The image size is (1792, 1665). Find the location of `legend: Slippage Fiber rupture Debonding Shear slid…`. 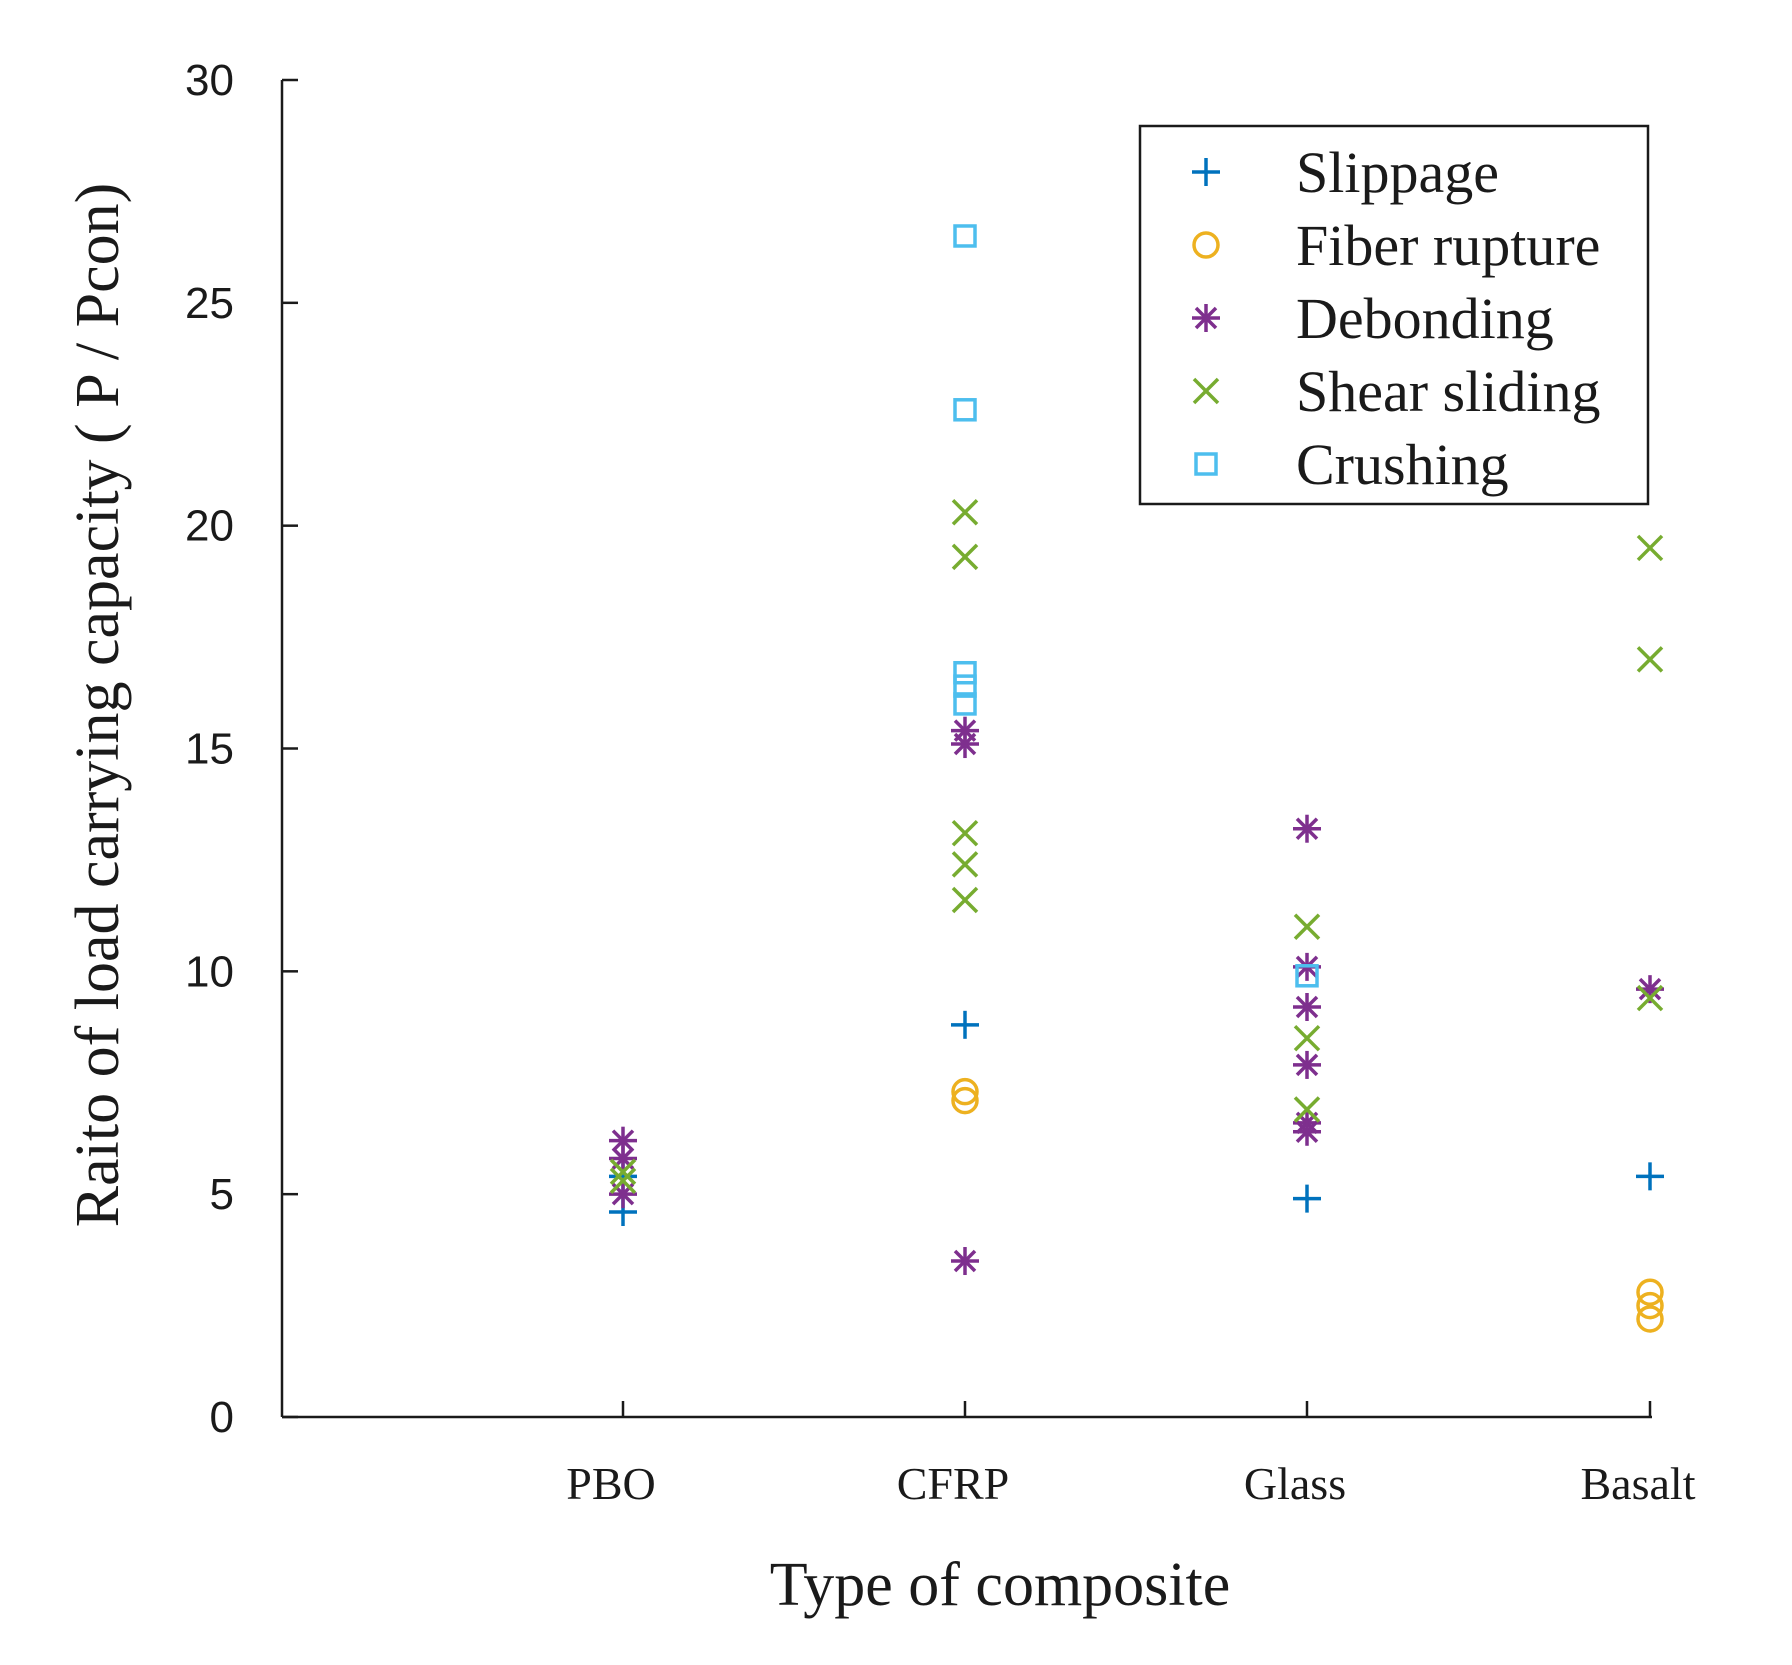

legend: Slippage Fiber rupture Debonding Shear slid… is located at coordinates (1394, 315).